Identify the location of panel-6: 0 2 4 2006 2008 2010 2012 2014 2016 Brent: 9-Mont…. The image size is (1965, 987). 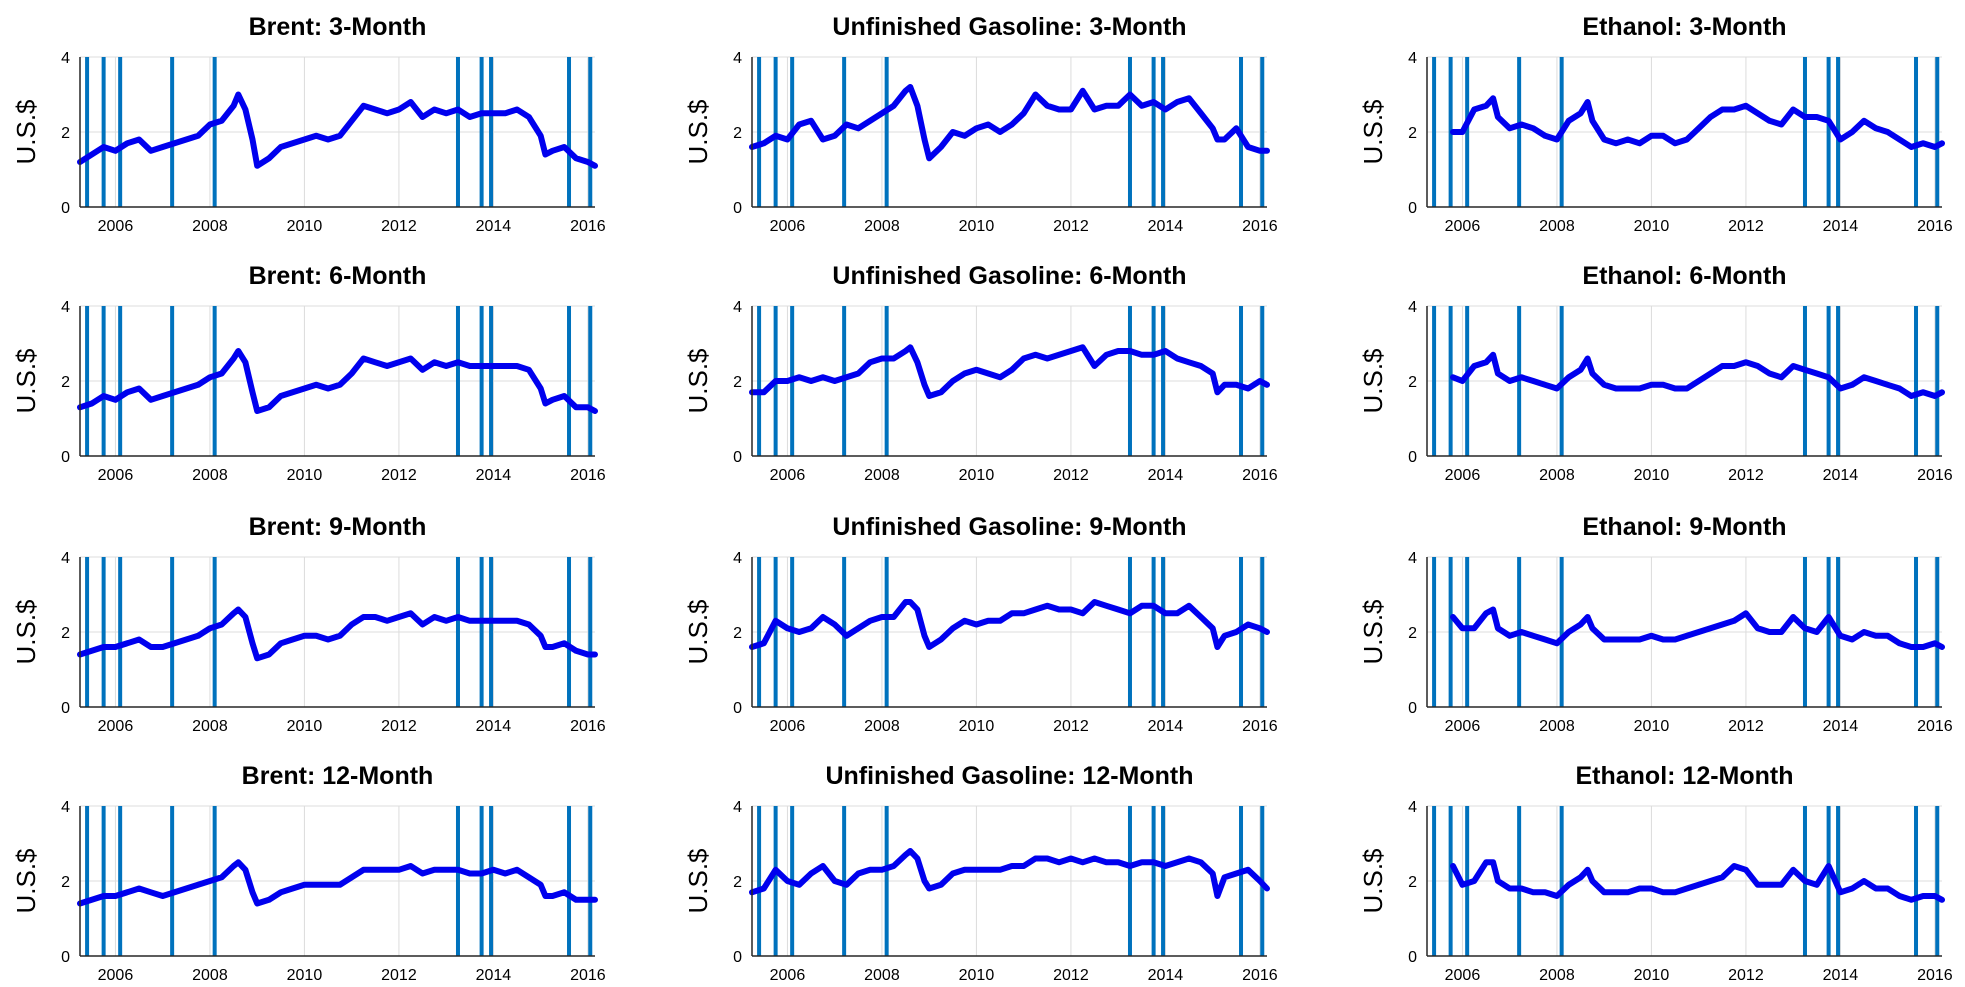
(308, 624).